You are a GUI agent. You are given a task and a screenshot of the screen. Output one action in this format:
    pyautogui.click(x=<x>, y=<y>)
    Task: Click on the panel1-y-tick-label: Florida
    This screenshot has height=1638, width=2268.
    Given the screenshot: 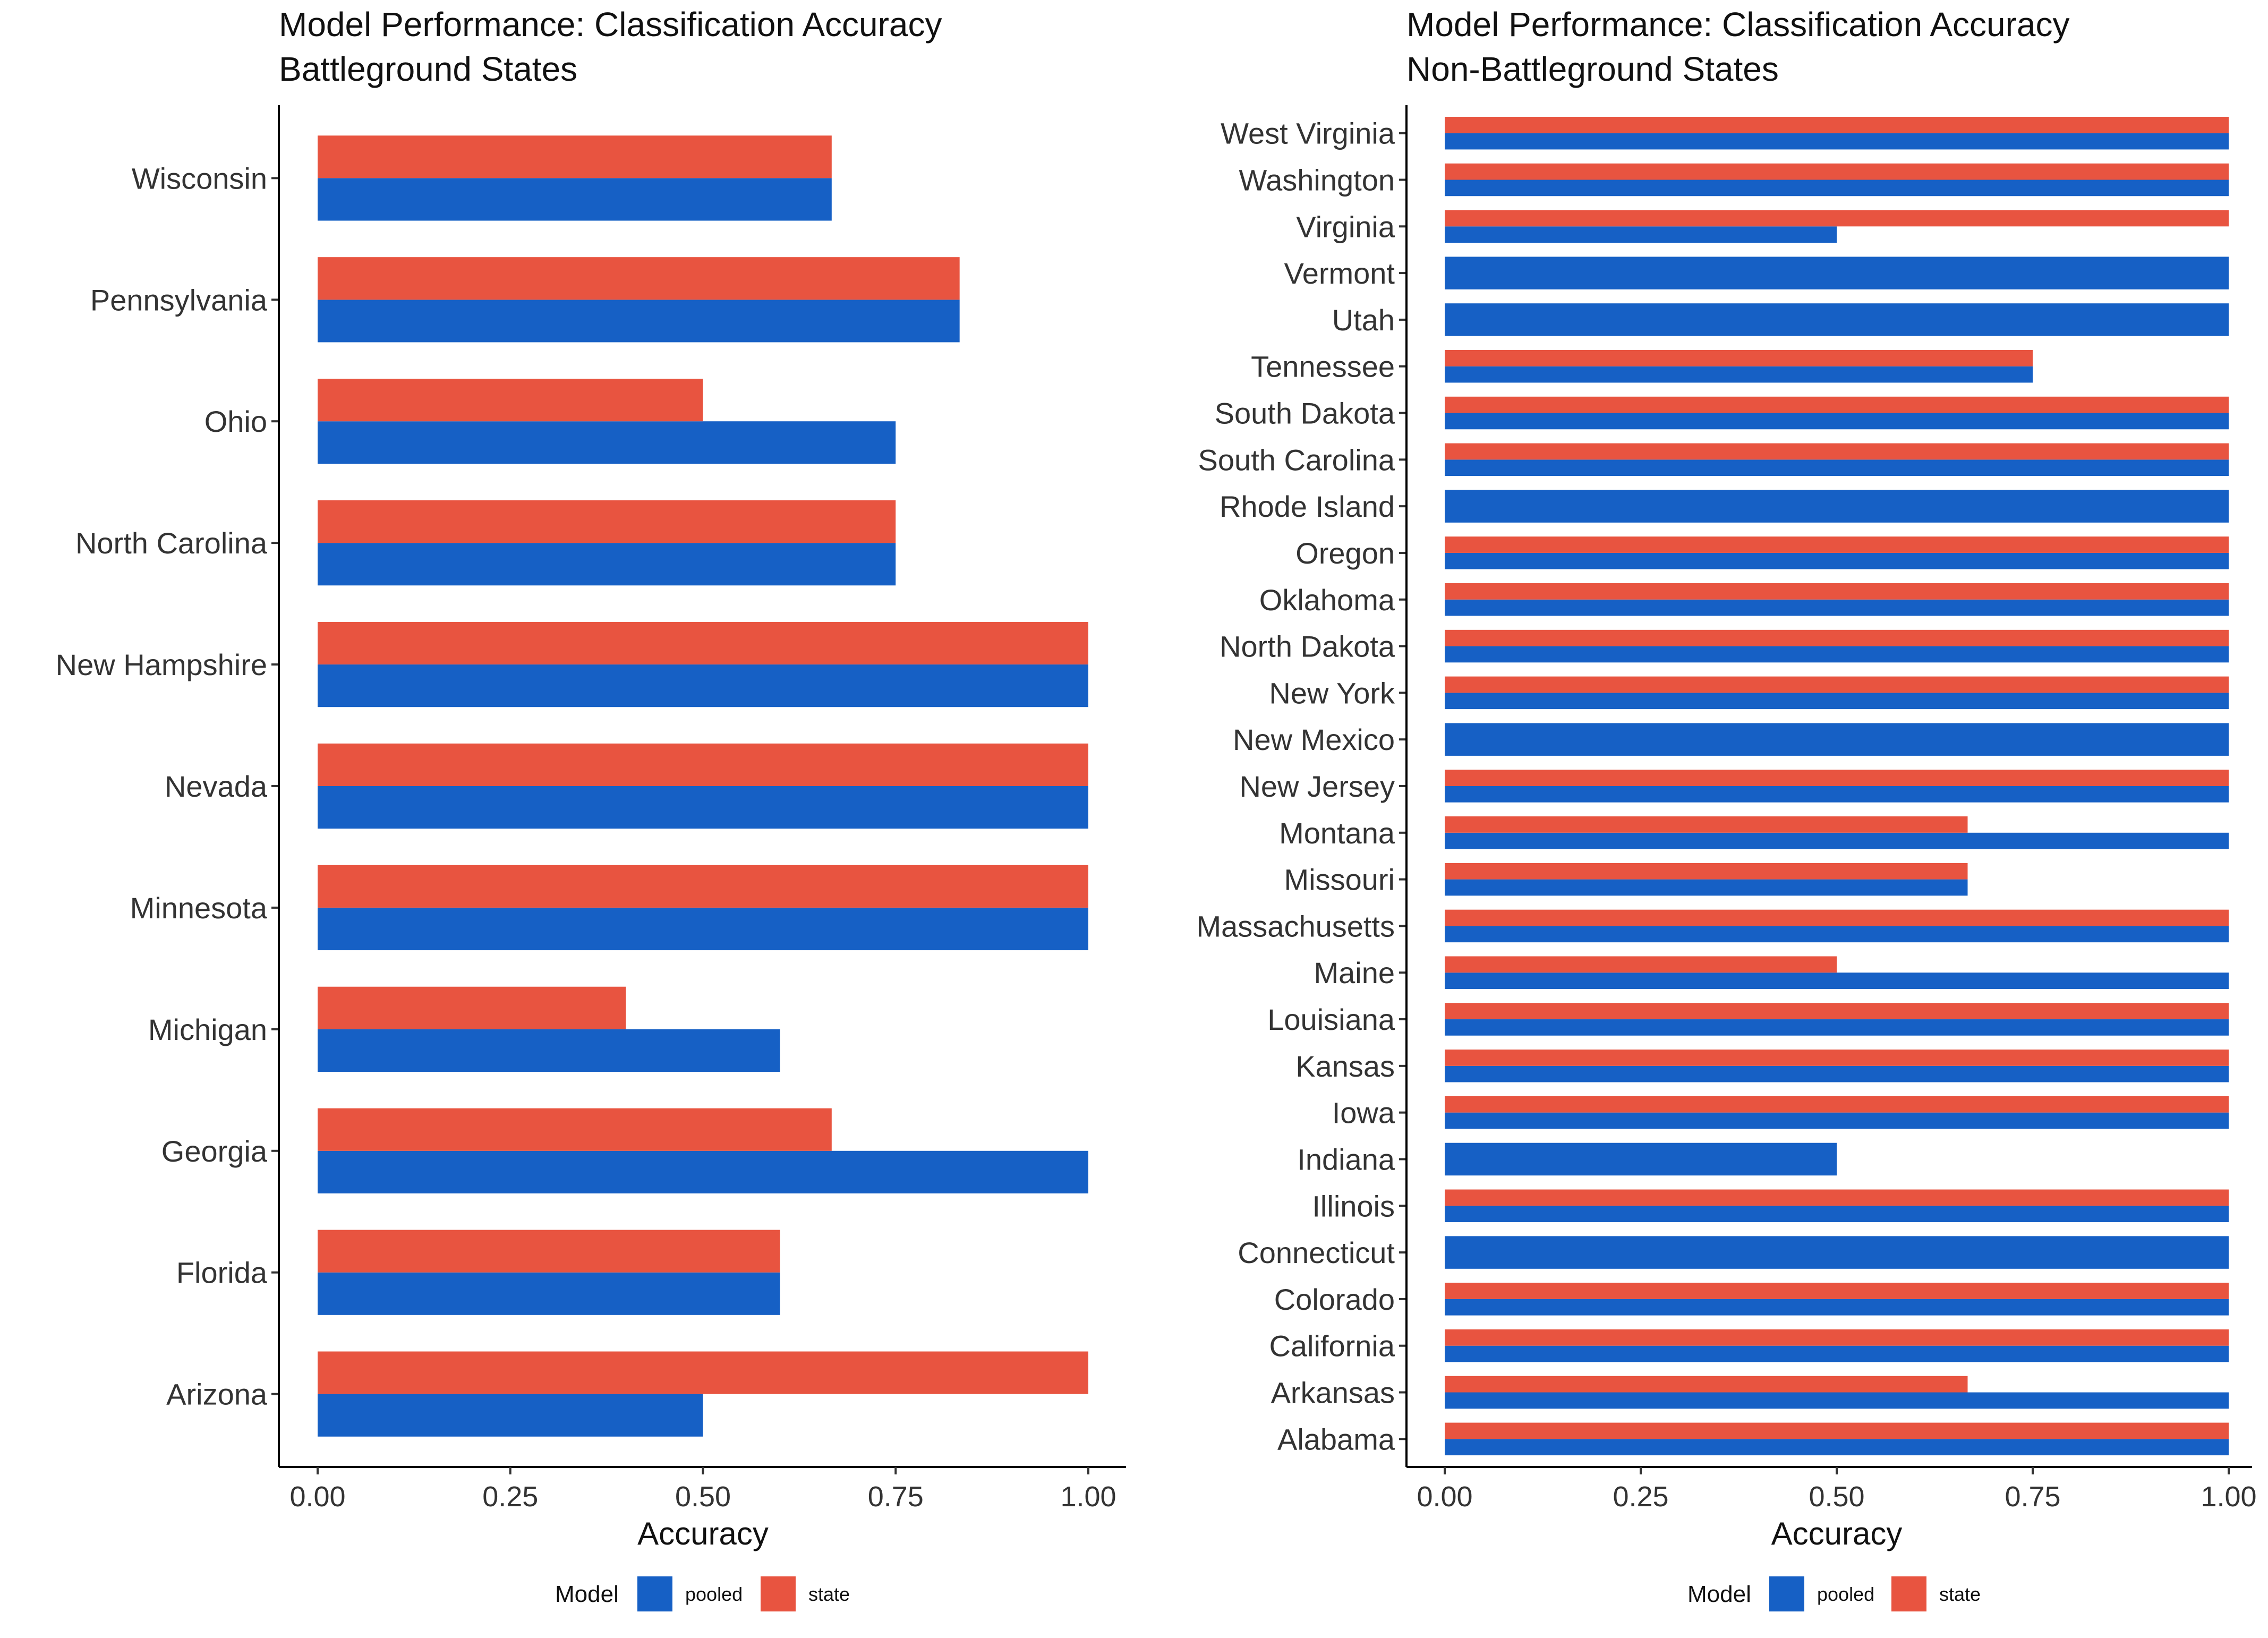 What is the action you would take?
    pyautogui.click(x=222, y=1273)
    